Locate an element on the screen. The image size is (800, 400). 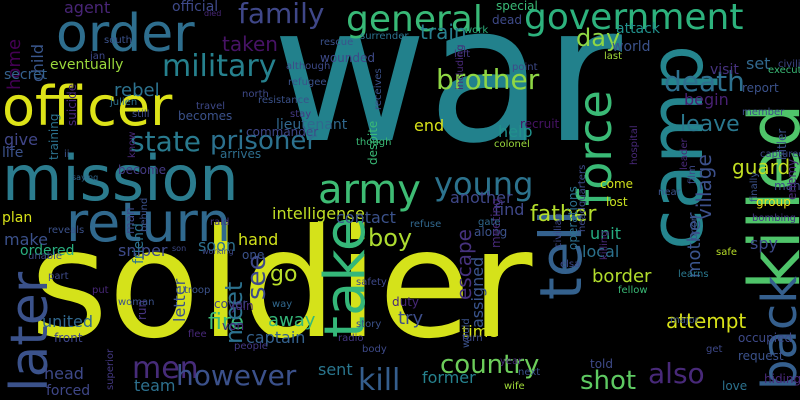
word-try: try is located at coordinates (411, 318).